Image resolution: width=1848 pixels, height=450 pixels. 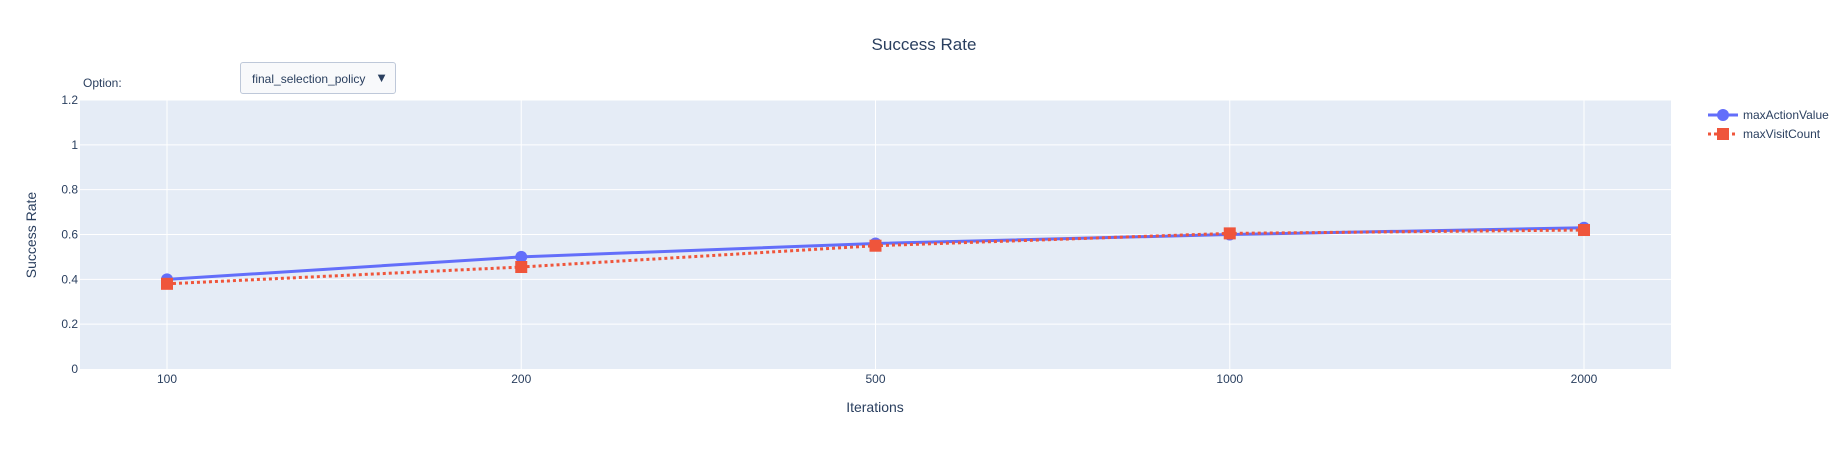 I want to click on y-tick-label: 0.2, so click(x=69, y=324).